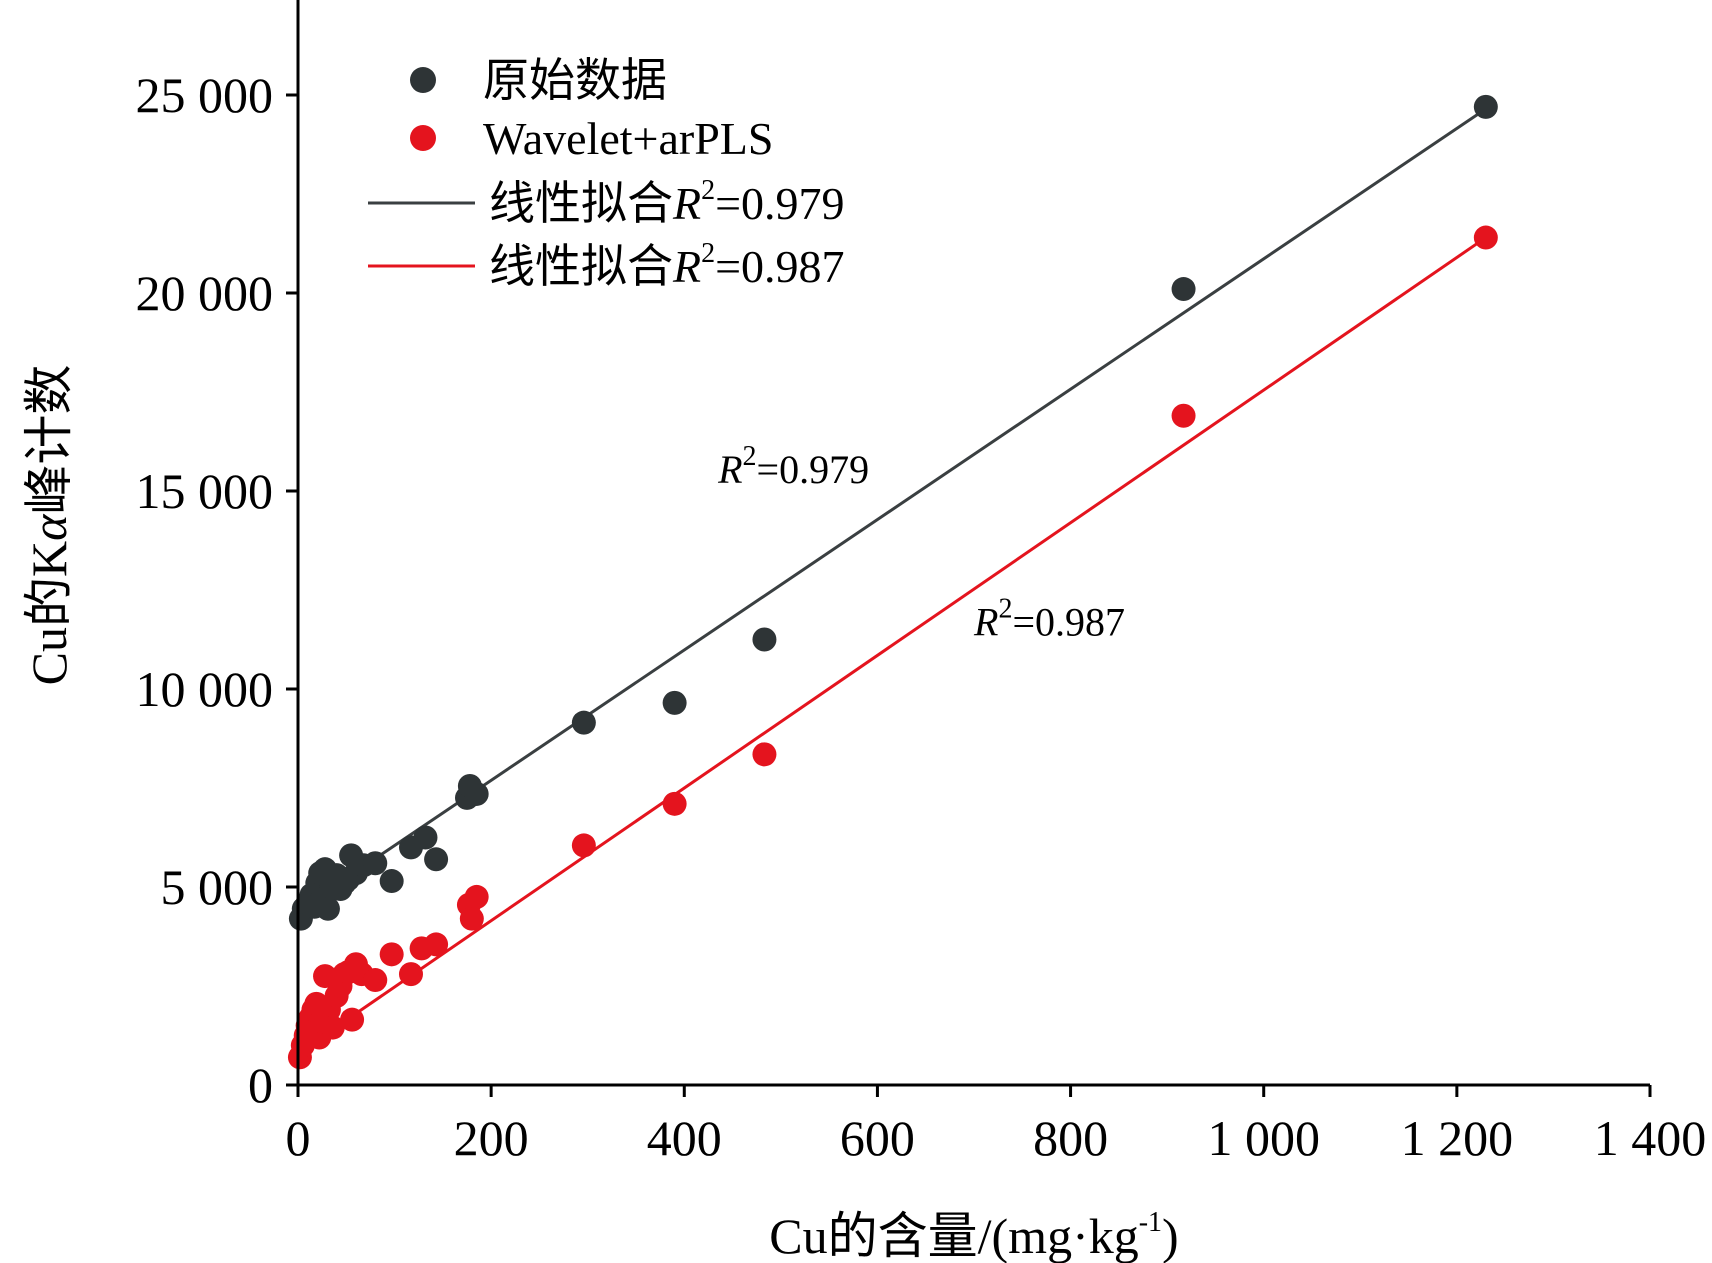 This screenshot has width=1712, height=1263. I want to click on y-tick-label: 25 000, so click(205, 95).